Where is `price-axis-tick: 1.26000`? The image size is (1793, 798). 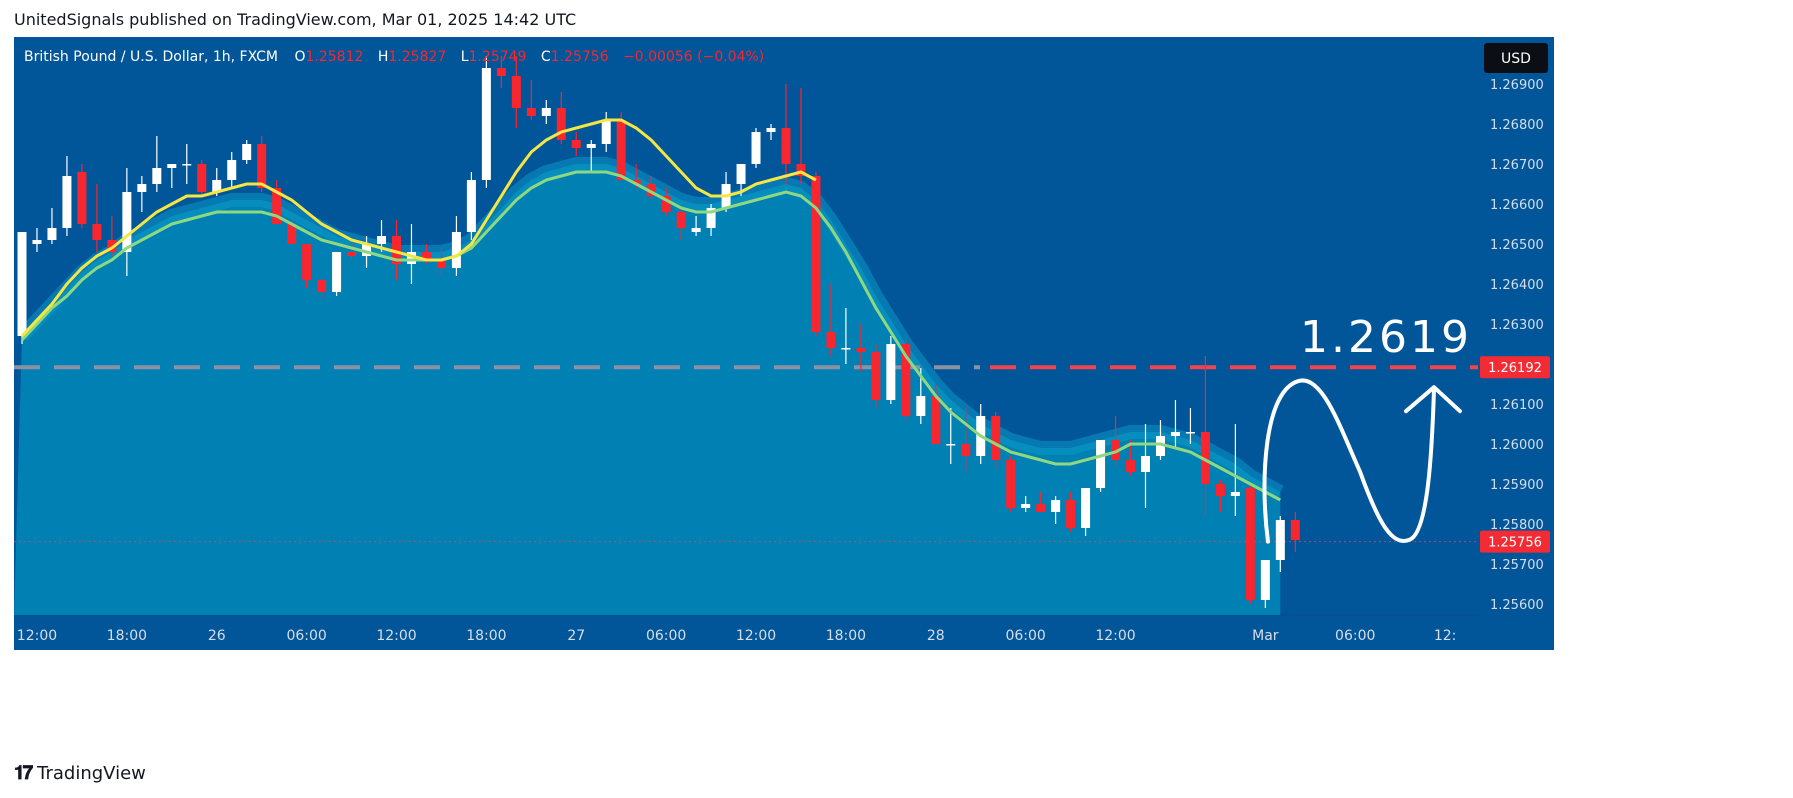 price-axis-tick: 1.26000 is located at coordinates (1517, 445).